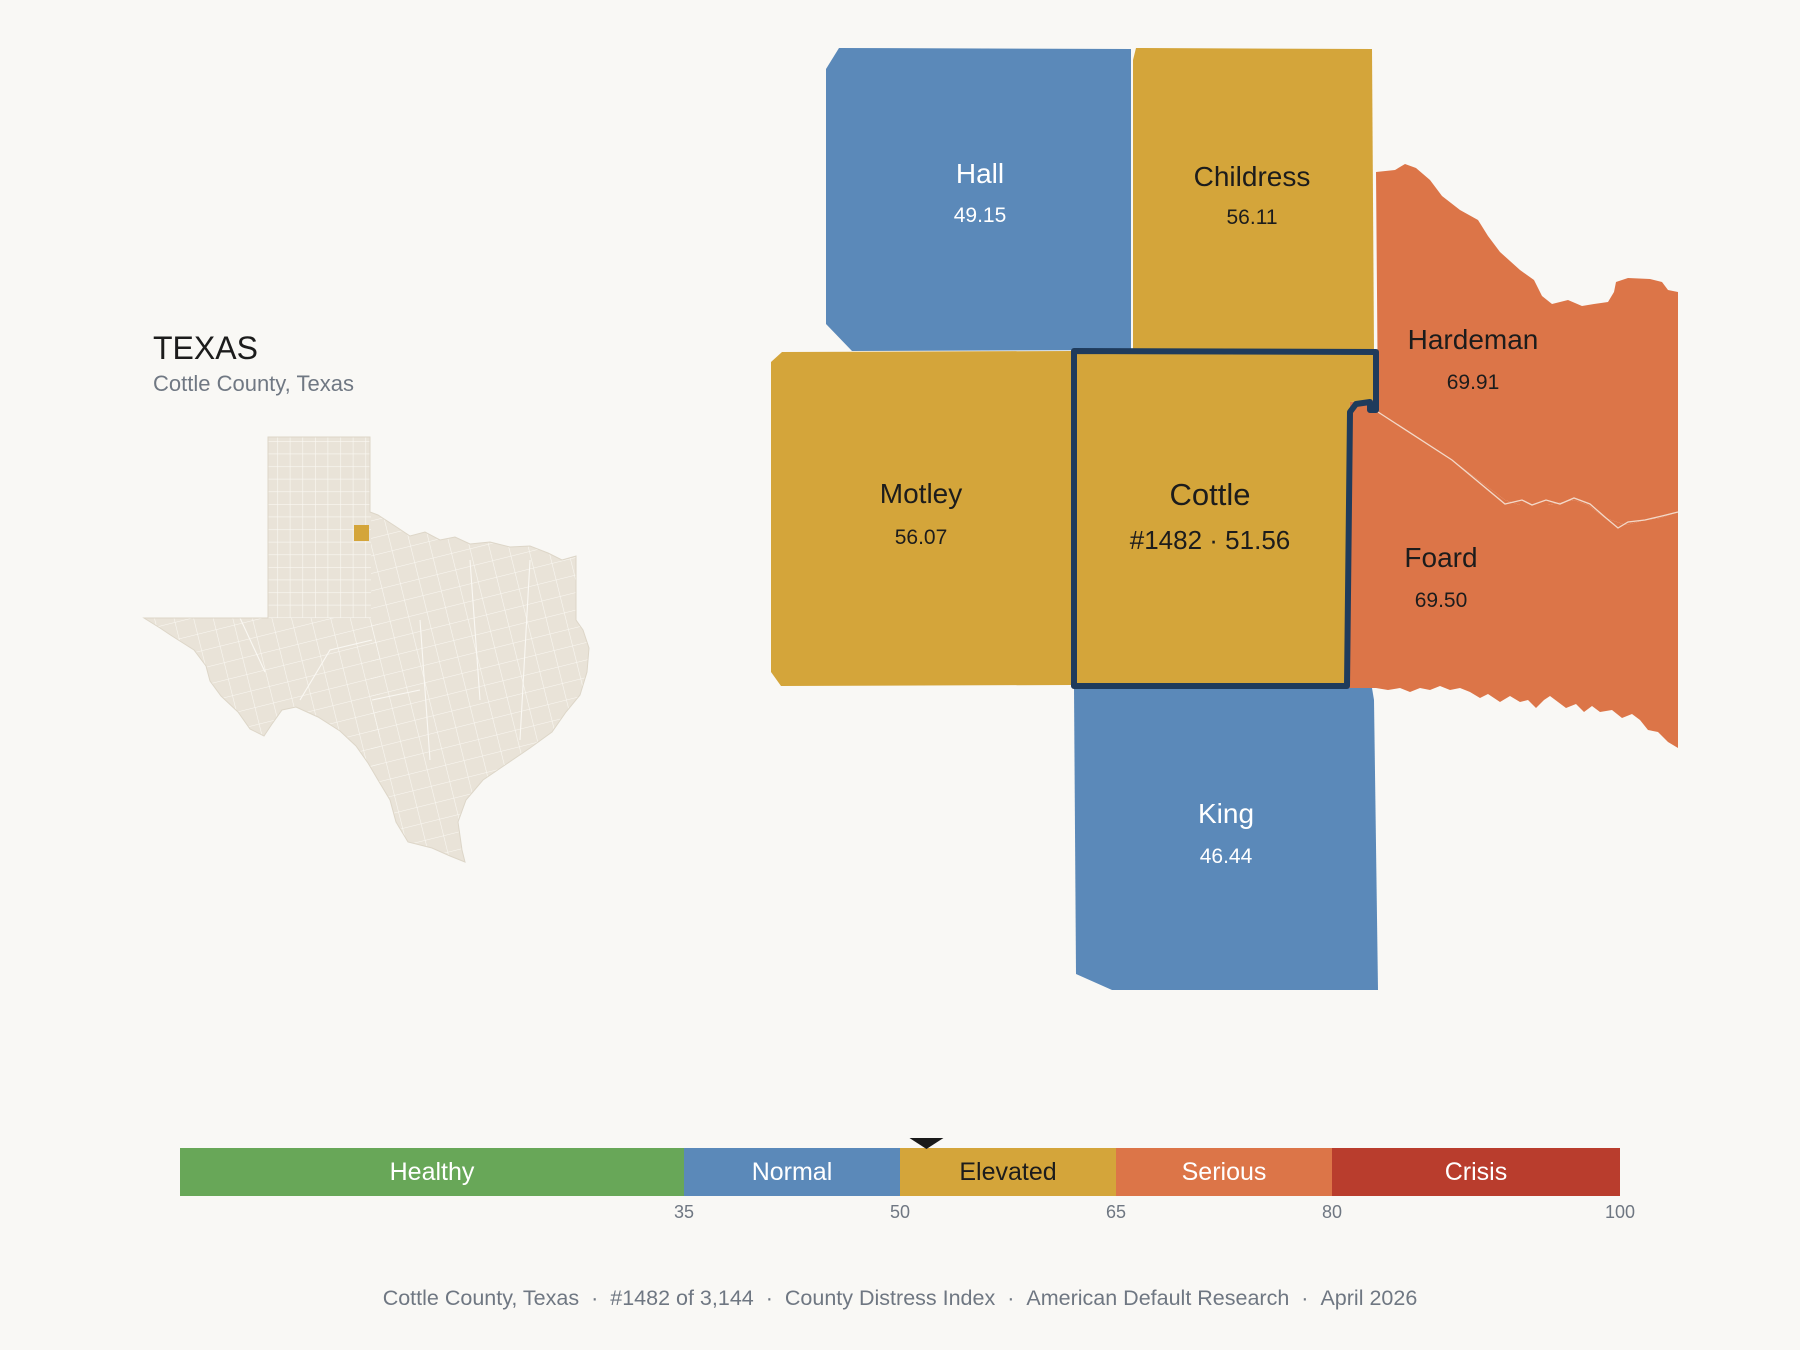 This screenshot has height=1350, width=1800. I want to click on childress-label: Childress, so click(1252, 176).